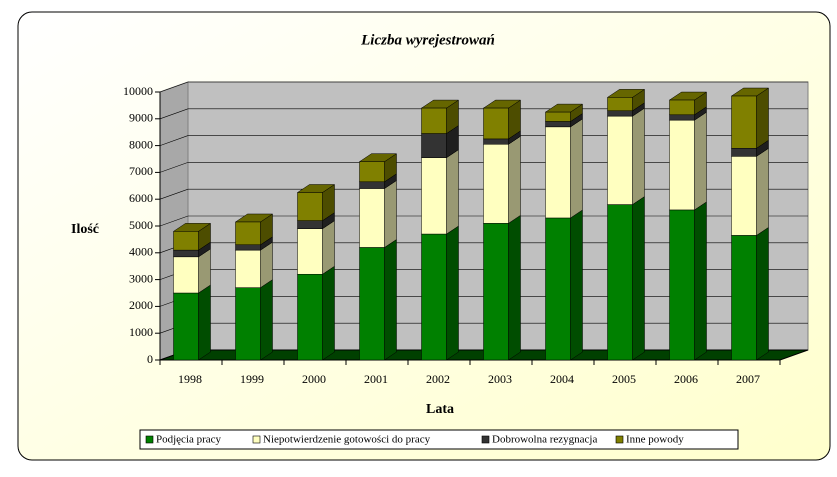 This screenshot has width=837, height=477. What do you see at coordinates (85, 229) in the screenshot?
I see `y-axis-label: Ilość` at bounding box center [85, 229].